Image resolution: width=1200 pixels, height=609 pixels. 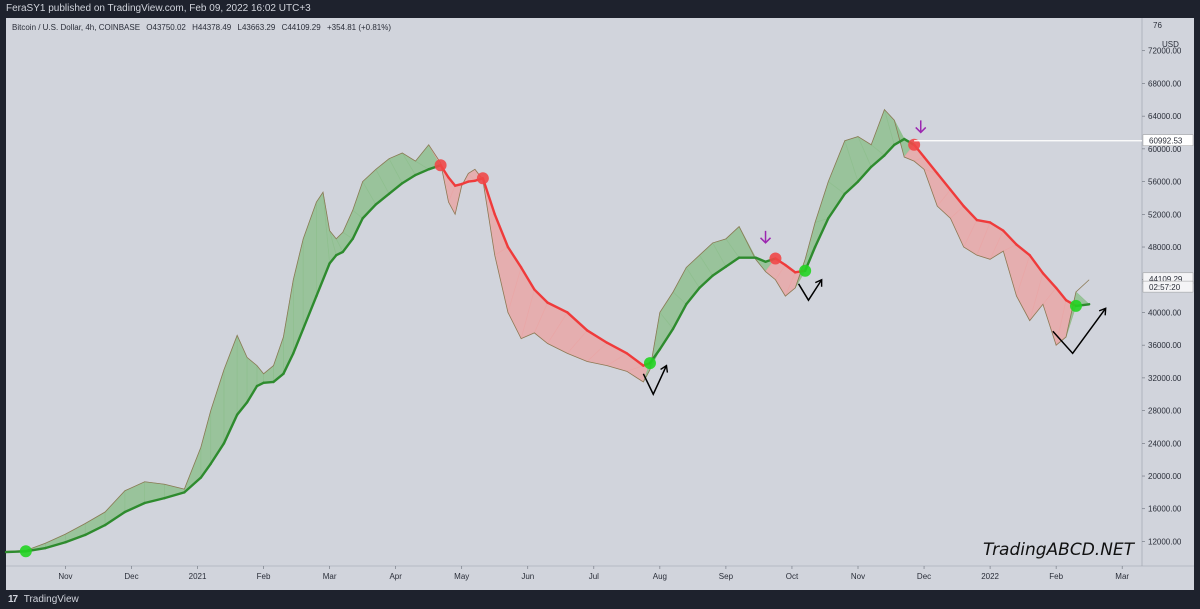 What do you see at coordinates (1059, 550) in the screenshot?
I see `watermark-annotation: TradingABCD.NET` at bounding box center [1059, 550].